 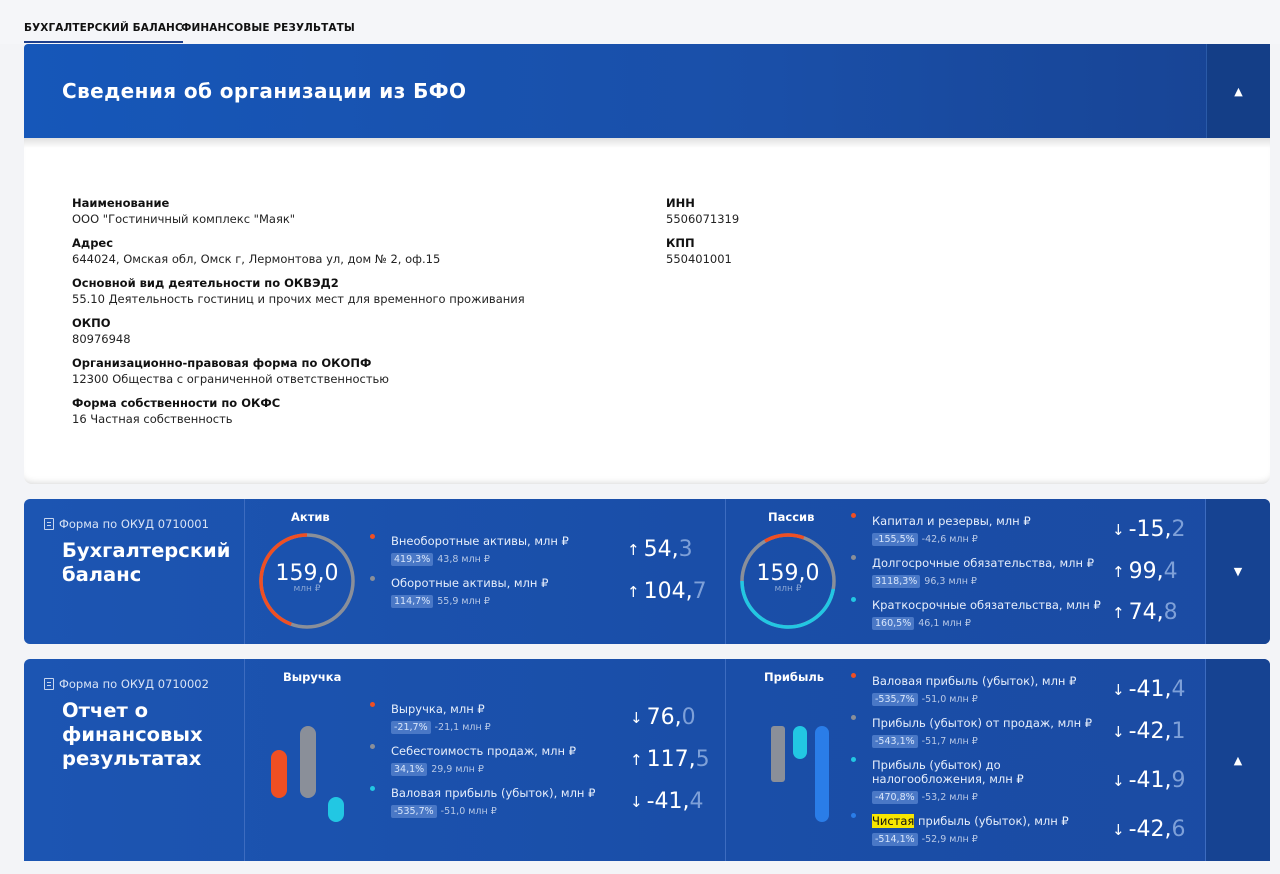 What do you see at coordinates (103, 32) in the screenshot?
I see `tab-balance: БУХГАЛТЕРСКИЙ БАЛАНС` at bounding box center [103, 32].